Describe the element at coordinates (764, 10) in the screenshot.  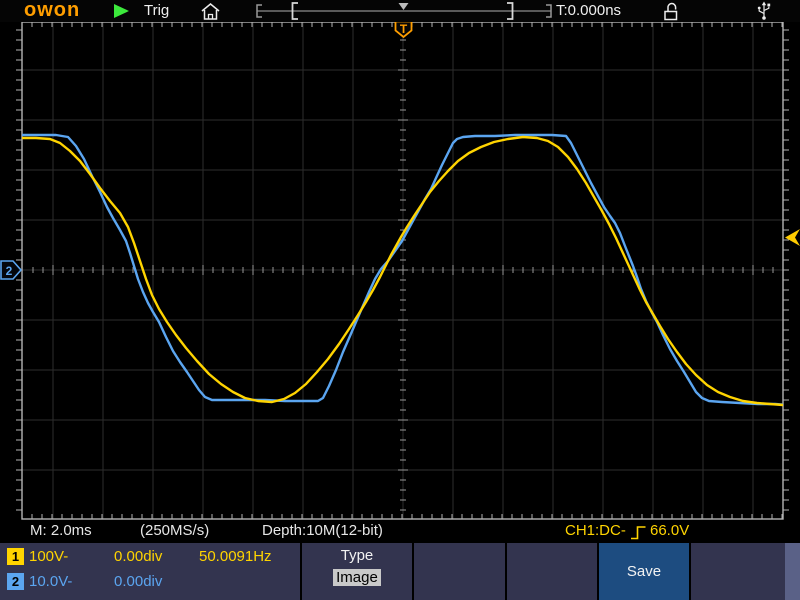
I see `usb-icon` at that location.